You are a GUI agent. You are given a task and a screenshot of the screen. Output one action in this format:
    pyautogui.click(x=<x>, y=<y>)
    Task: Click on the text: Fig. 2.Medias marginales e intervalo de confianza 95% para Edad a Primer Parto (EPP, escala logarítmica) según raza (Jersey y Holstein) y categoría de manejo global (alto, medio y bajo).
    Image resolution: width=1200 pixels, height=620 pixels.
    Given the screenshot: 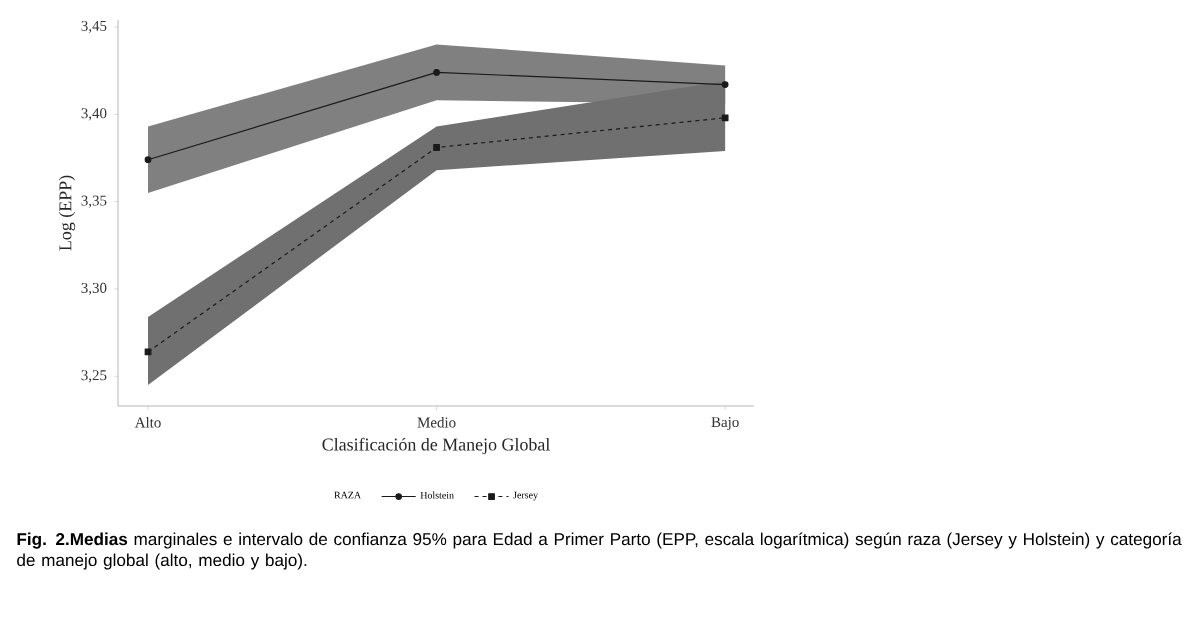 What is the action you would take?
    pyautogui.click(x=599, y=551)
    